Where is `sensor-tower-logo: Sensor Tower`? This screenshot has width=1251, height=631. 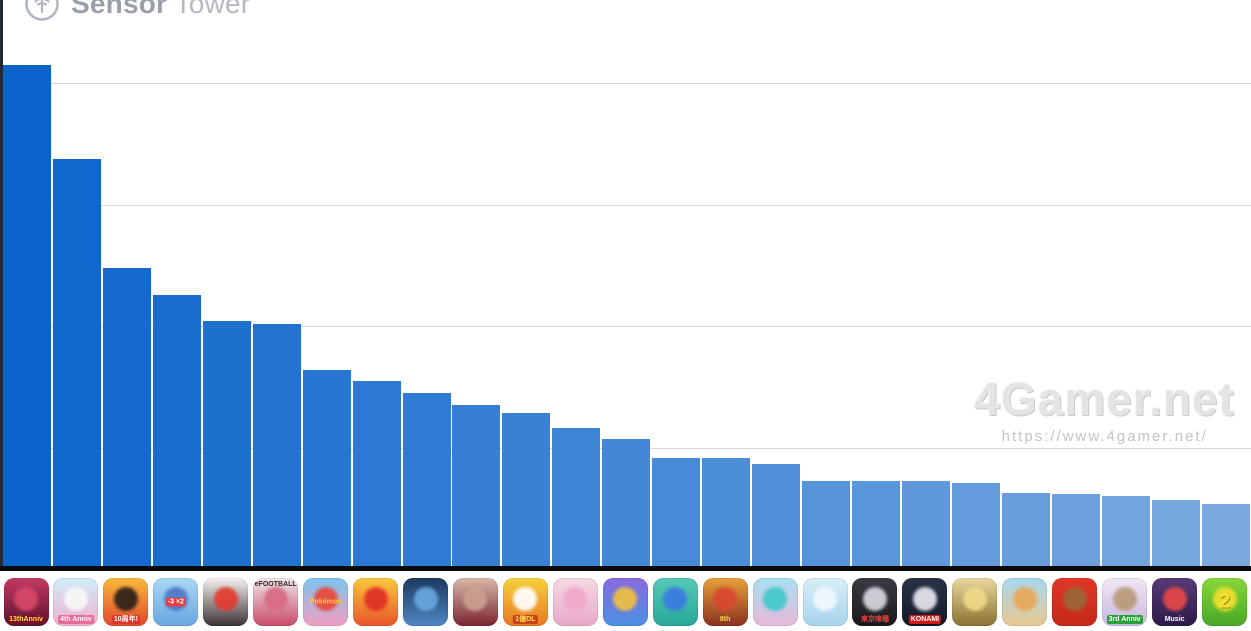
sensor-tower-logo: Sensor Tower is located at coordinates (137, 11).